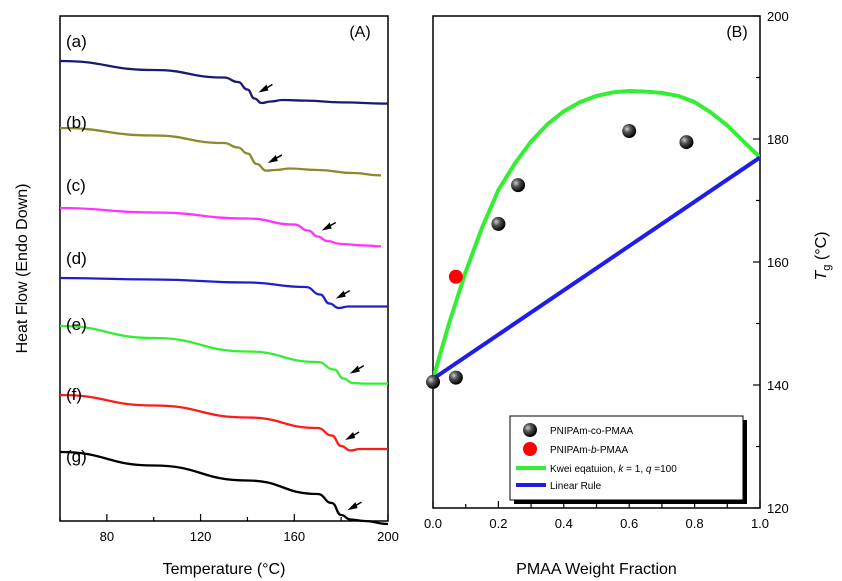 The image size is (842, 581). Describe the element at coordinates (821, 274) in the screenshot. I see `y-axis-label-main: T` at that location.